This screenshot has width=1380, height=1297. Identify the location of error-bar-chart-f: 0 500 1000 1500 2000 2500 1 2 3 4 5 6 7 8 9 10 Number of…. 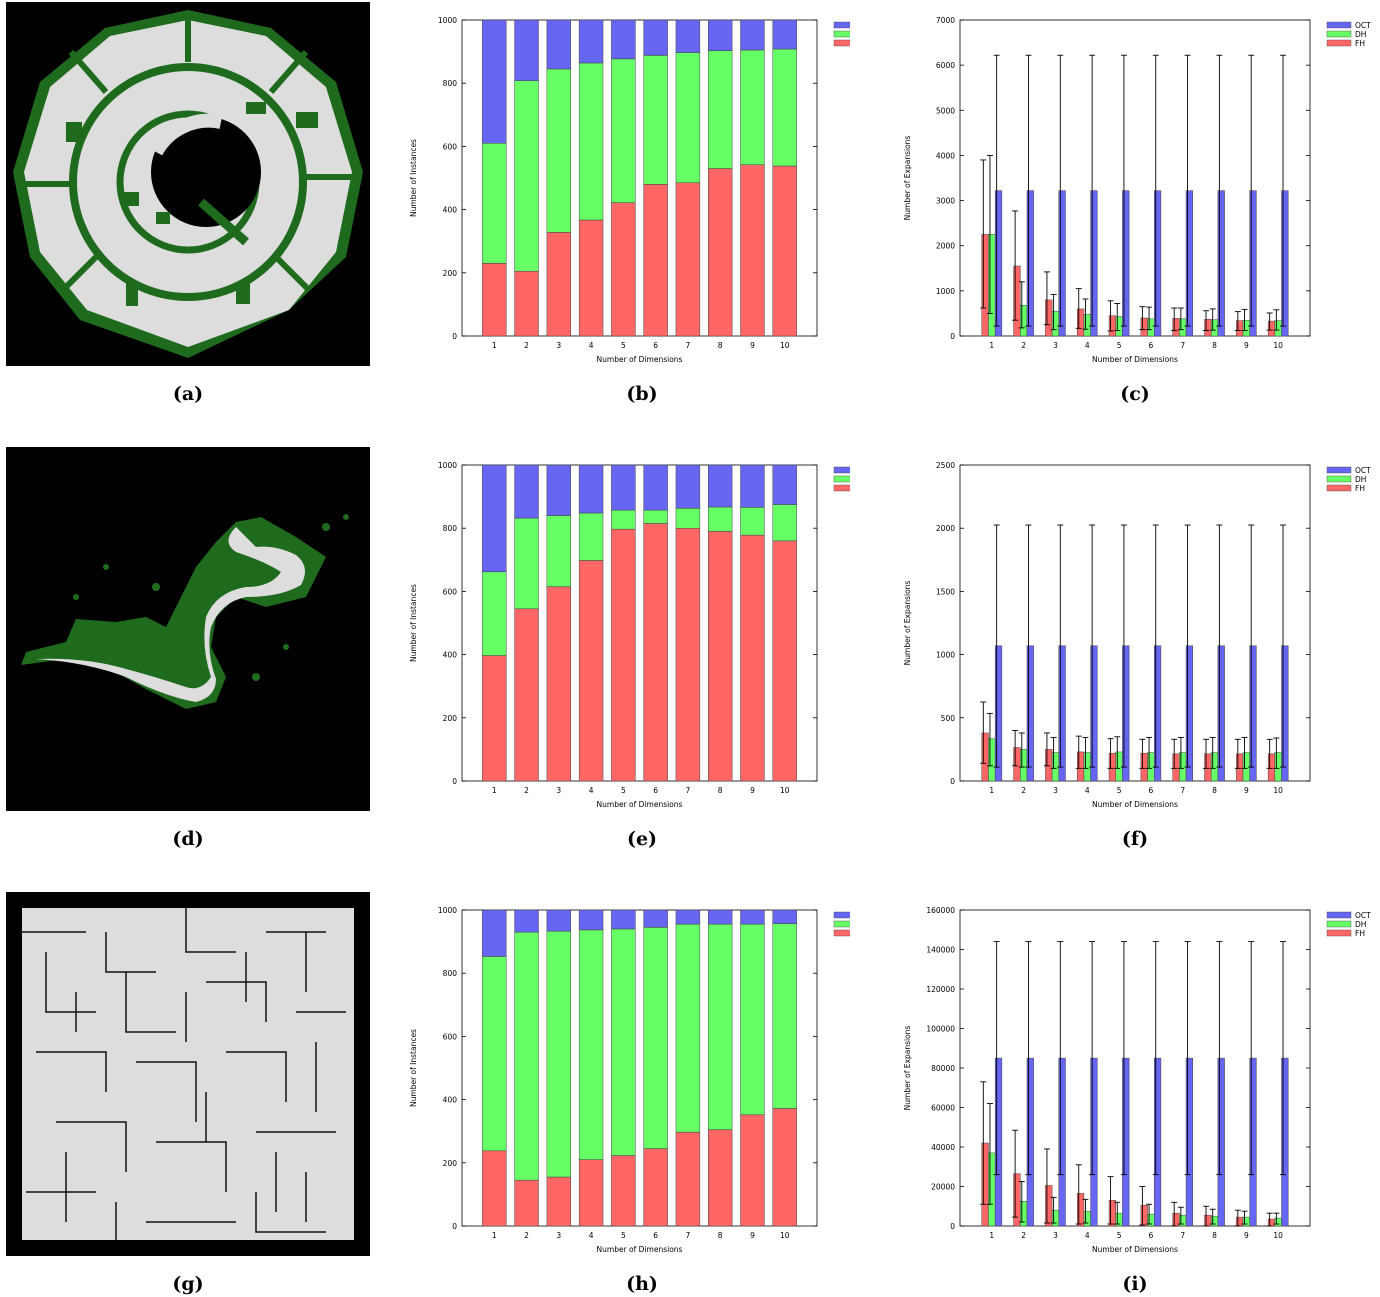
(1137, 630).